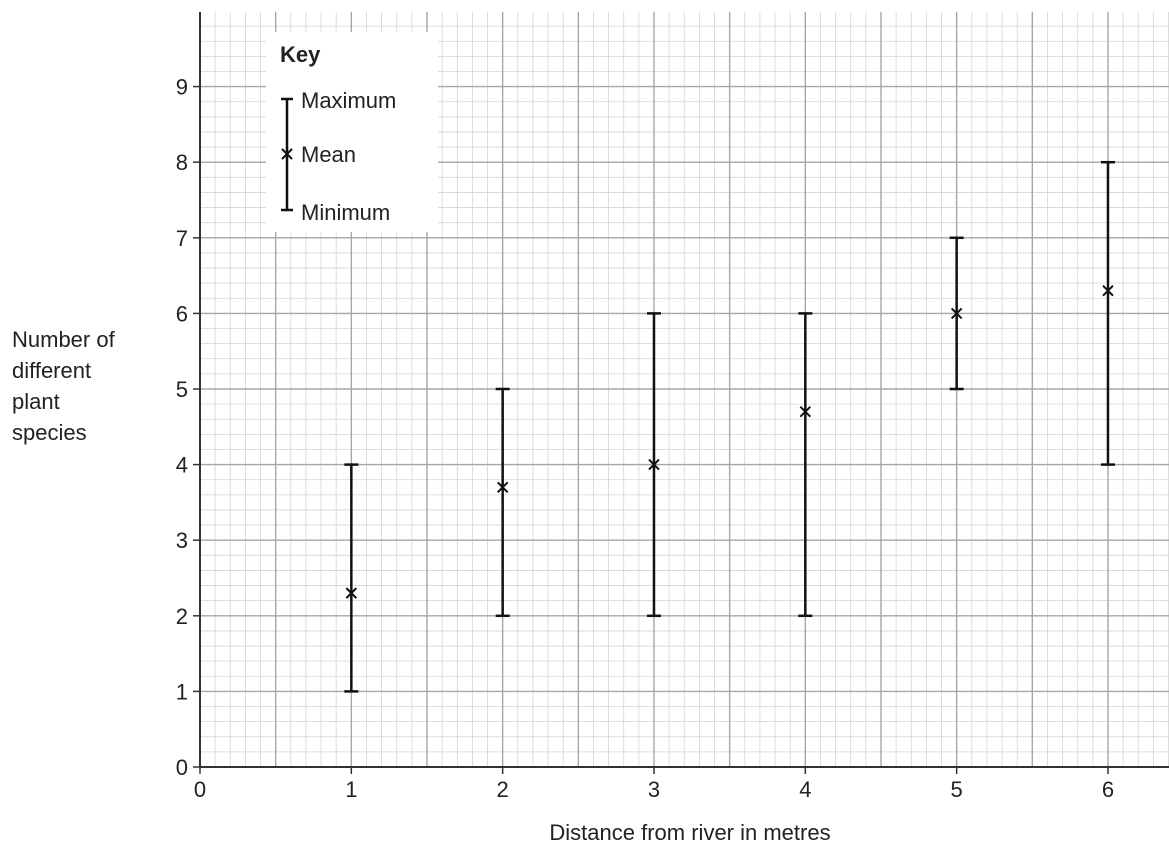 This screenshot has height=843, width=1169. Describe the element at coordinates (200, 789) in the screenshot. I see `x-tick-label: 0` at that location.